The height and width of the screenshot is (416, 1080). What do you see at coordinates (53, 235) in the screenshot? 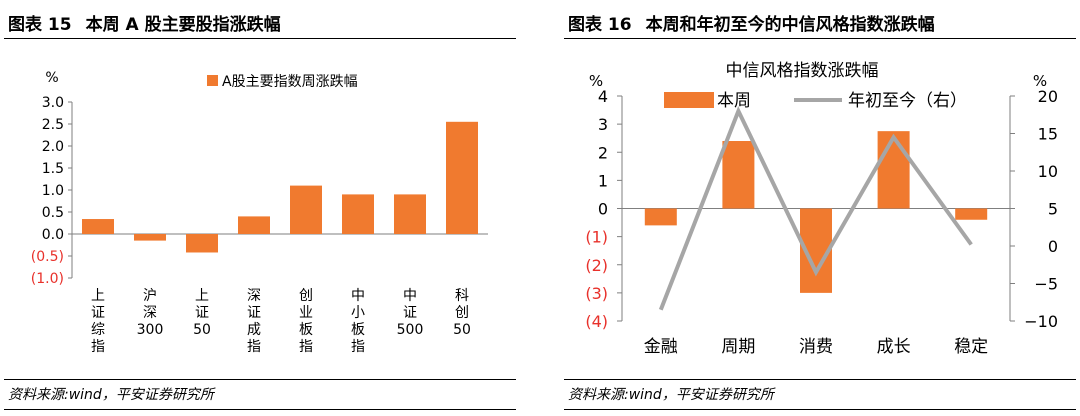
I see `y-tick-label: 0.0` at bounding box center [53, 235].